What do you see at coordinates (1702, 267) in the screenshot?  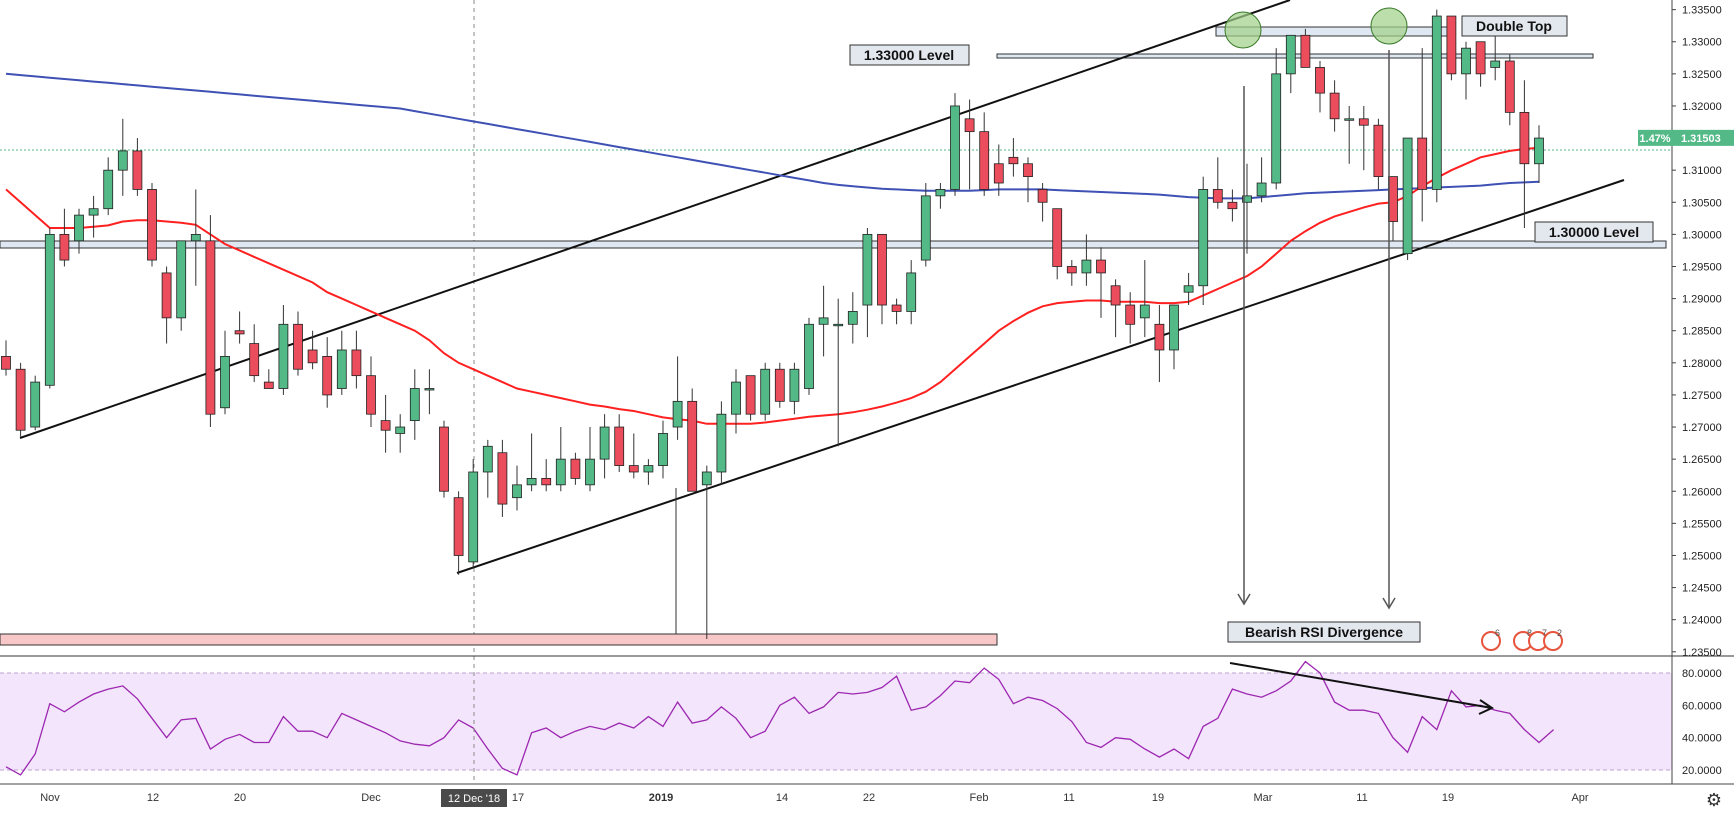 I see `price-tick-label: 1.29500` at bounding box center [1702, 267].